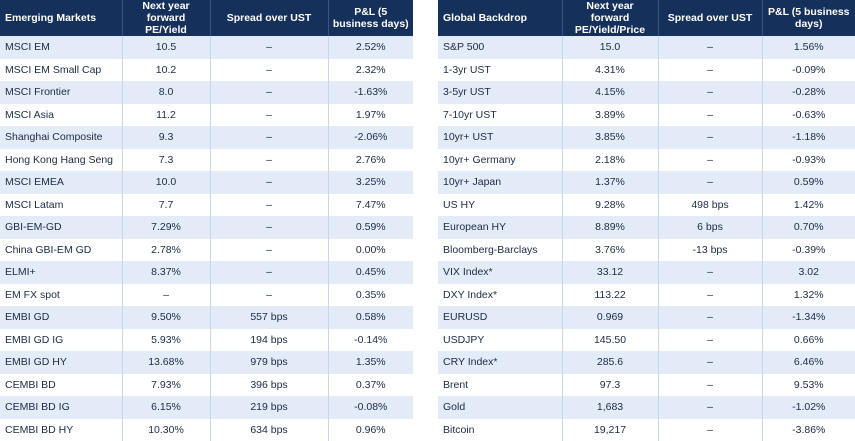 The image size is (855, 441). Describe the element at coordinates (808, 407) in the screenshot. I see `cell: -1.02%` at that location.